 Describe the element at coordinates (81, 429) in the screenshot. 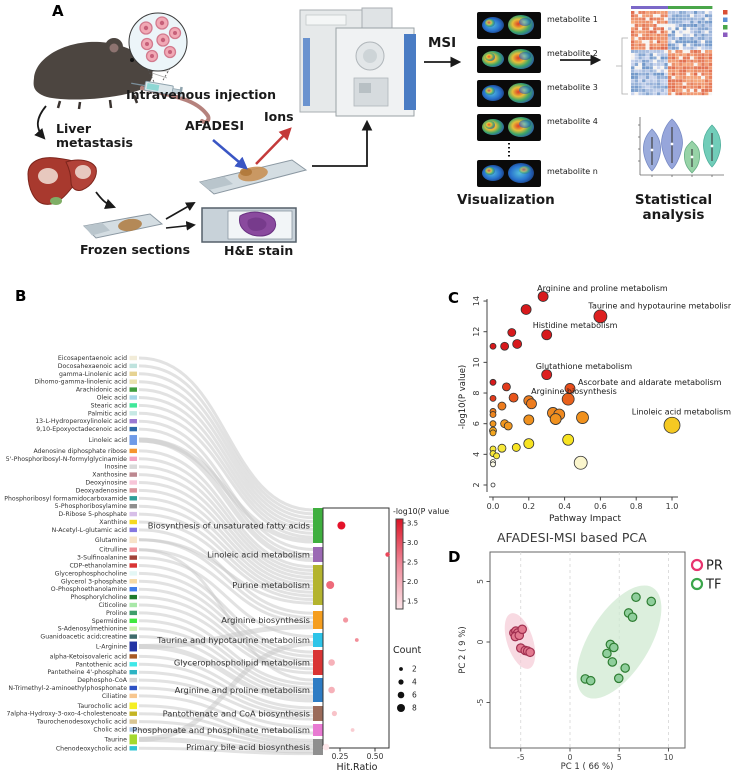

I see `metabolite-label: 9,10-Epoxyoctadecenoic acid` at that location.